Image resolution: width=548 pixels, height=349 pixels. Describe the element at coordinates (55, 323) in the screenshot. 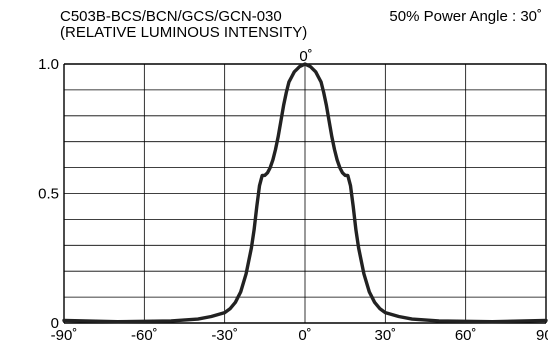

I see `y-tick-label: 0` at that location.